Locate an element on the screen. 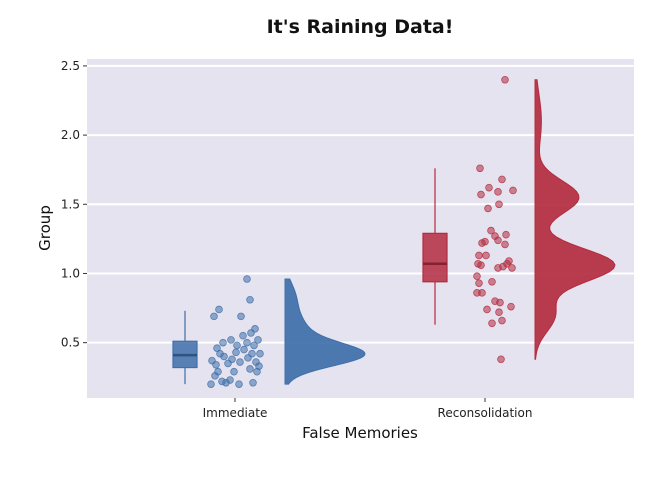 The height and width of the screenshot is (480, 672). y-tick-label: 0.5 is located at coordinates (70, 343).